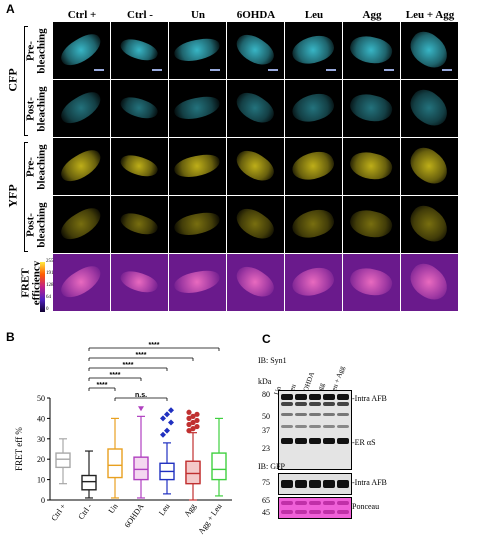  Describe the element at coordinates (48, 297) in the screenshot. I see `colorbar-tick: 64` at that location.